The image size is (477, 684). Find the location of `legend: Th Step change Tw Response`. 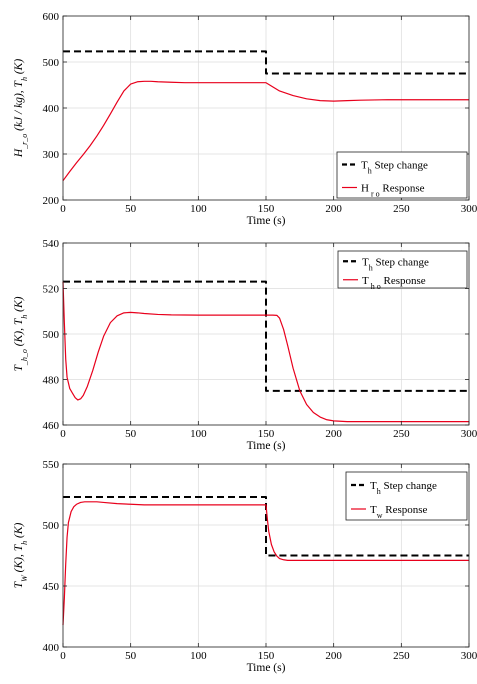

legend: Th Step change Tw Response is located at coordinates (406, 496).